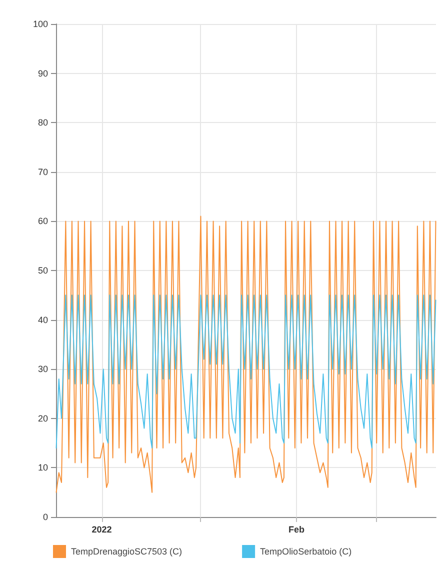  I want to click on y-tick-label: 70, so click(43, 171).